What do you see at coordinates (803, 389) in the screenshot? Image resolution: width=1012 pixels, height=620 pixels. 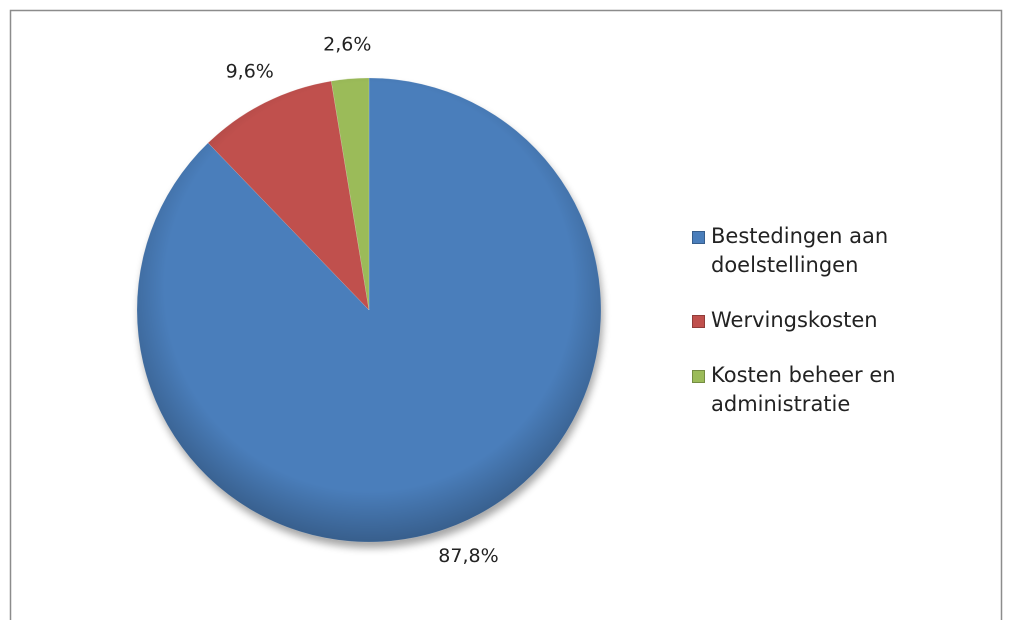 I see `legend-label: Kosten beheer en administratie` at bounding box center [803, 389].